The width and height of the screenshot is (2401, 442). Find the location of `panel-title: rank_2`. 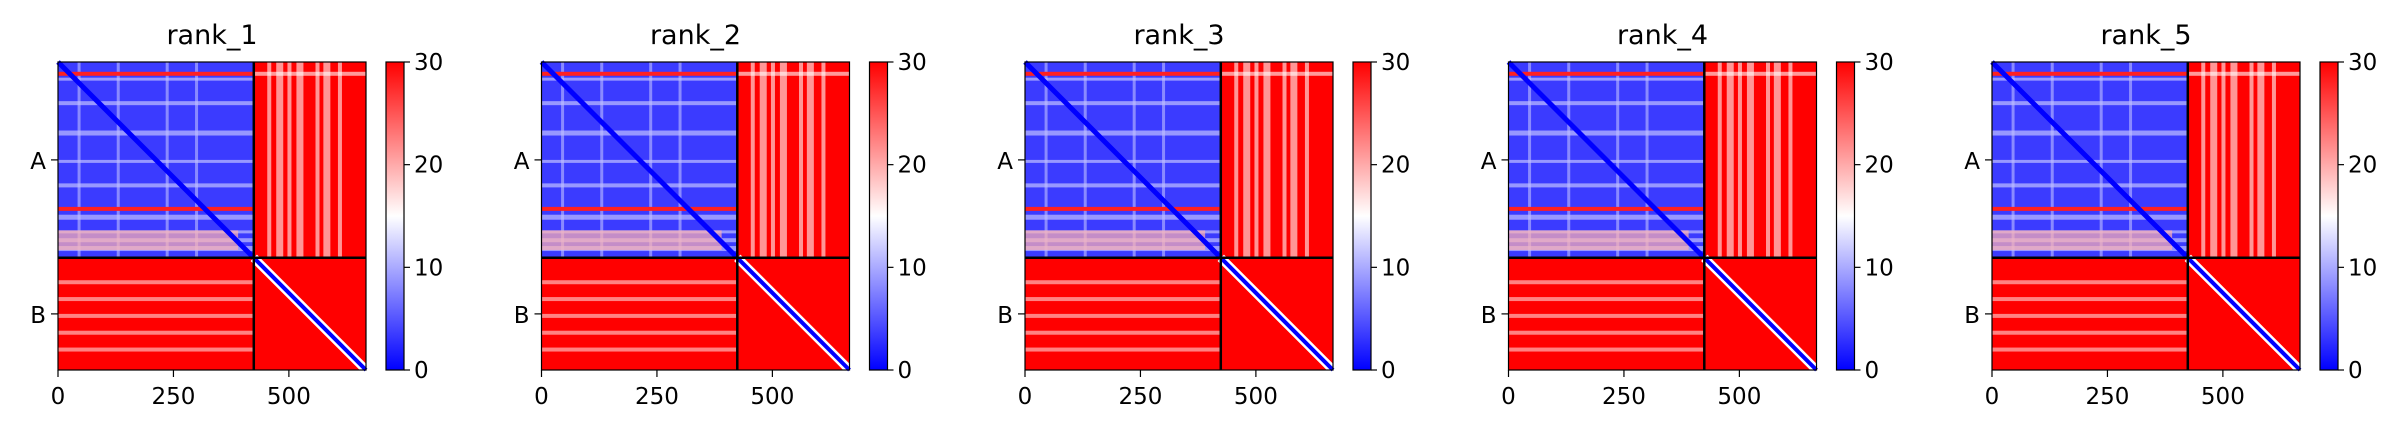

panel-title: rank_2 is located at coordinates (695, 35).